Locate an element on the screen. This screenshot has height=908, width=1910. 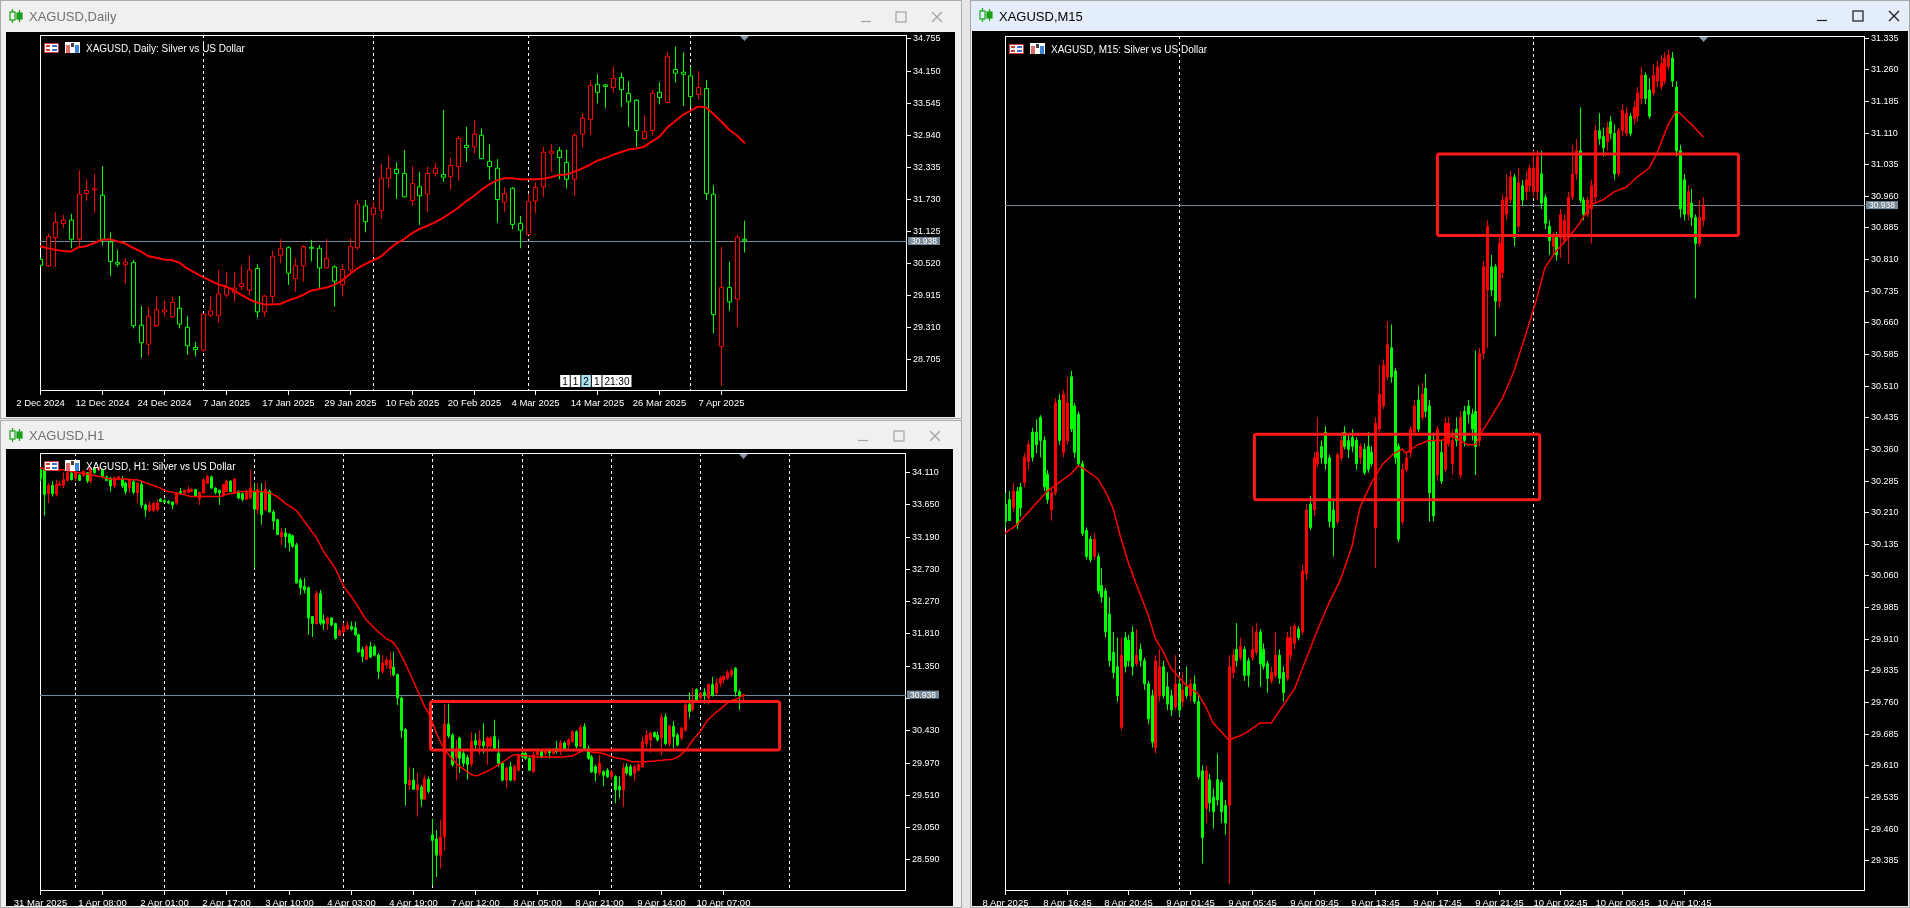
y-tick-label: 29.970 is located at coordinates (926, 762).